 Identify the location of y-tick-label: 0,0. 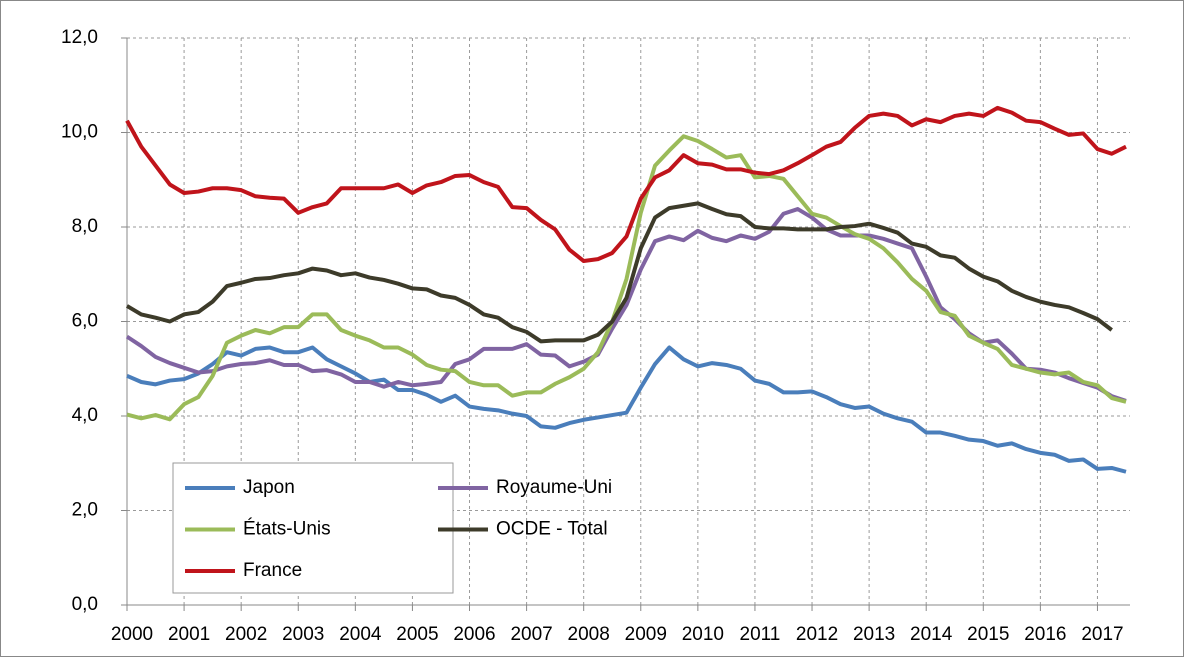
(85, 604).